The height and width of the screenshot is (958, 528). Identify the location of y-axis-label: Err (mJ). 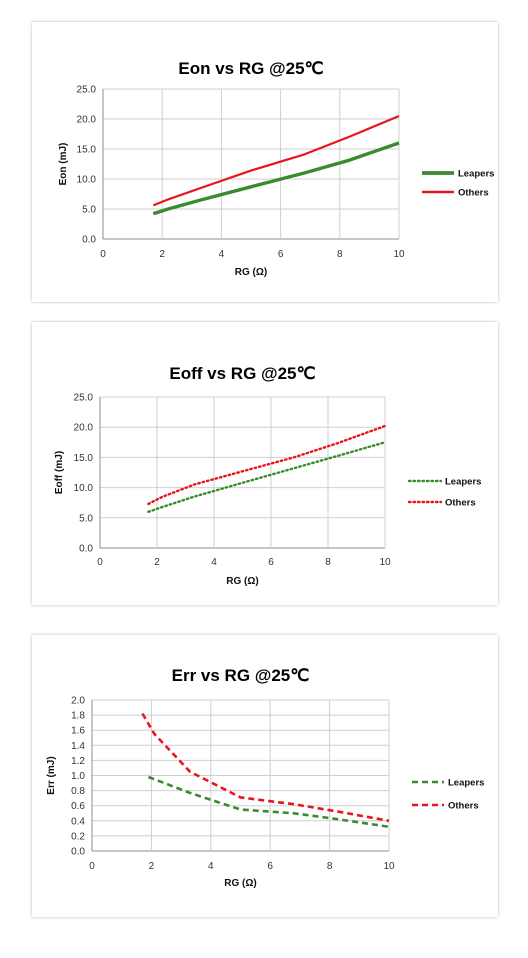
(51, 775).